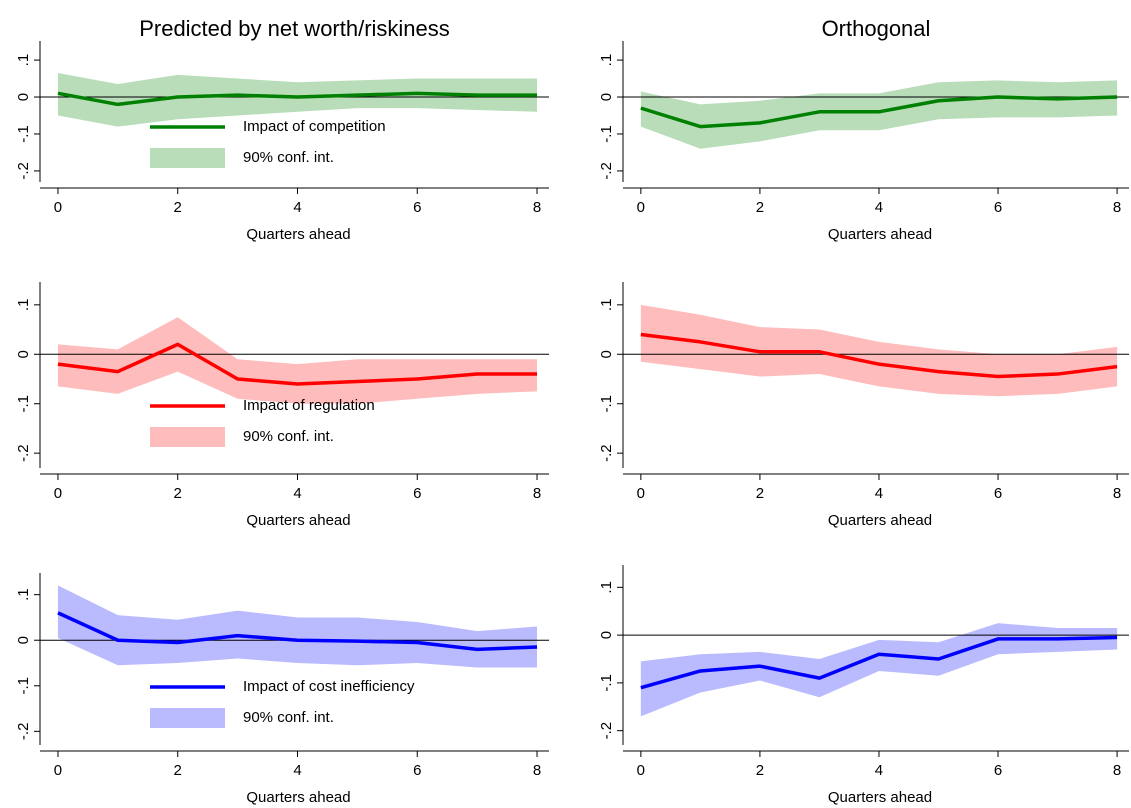 This screenshot has height=808, width=1131. Describe the element at coordinates (314, 126) in the screenshot. I see `legend-label: Impact of competition` at that location.